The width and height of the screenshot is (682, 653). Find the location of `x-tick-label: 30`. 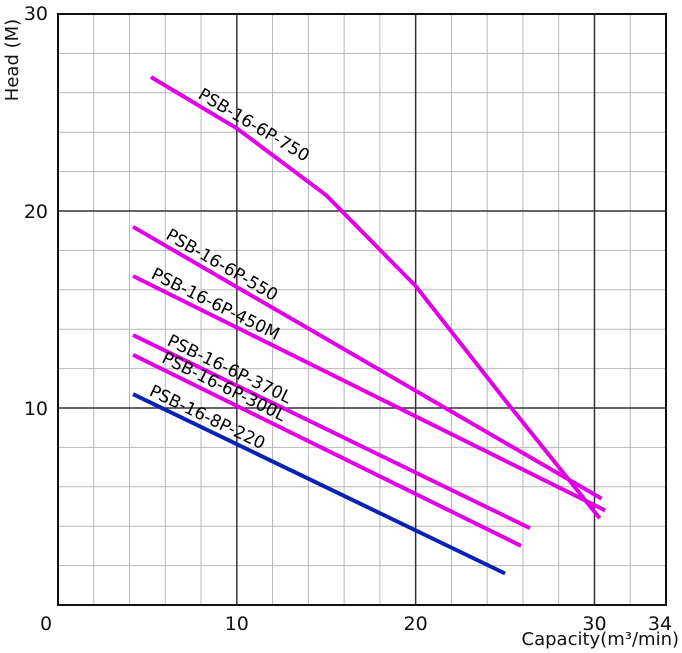

x-tick-label: 30 is located at coordinates (594, 624).